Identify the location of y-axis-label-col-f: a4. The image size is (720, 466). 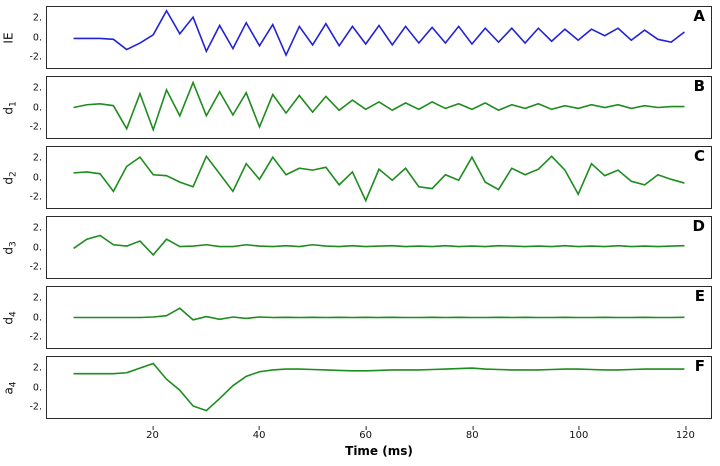
(10, 387).